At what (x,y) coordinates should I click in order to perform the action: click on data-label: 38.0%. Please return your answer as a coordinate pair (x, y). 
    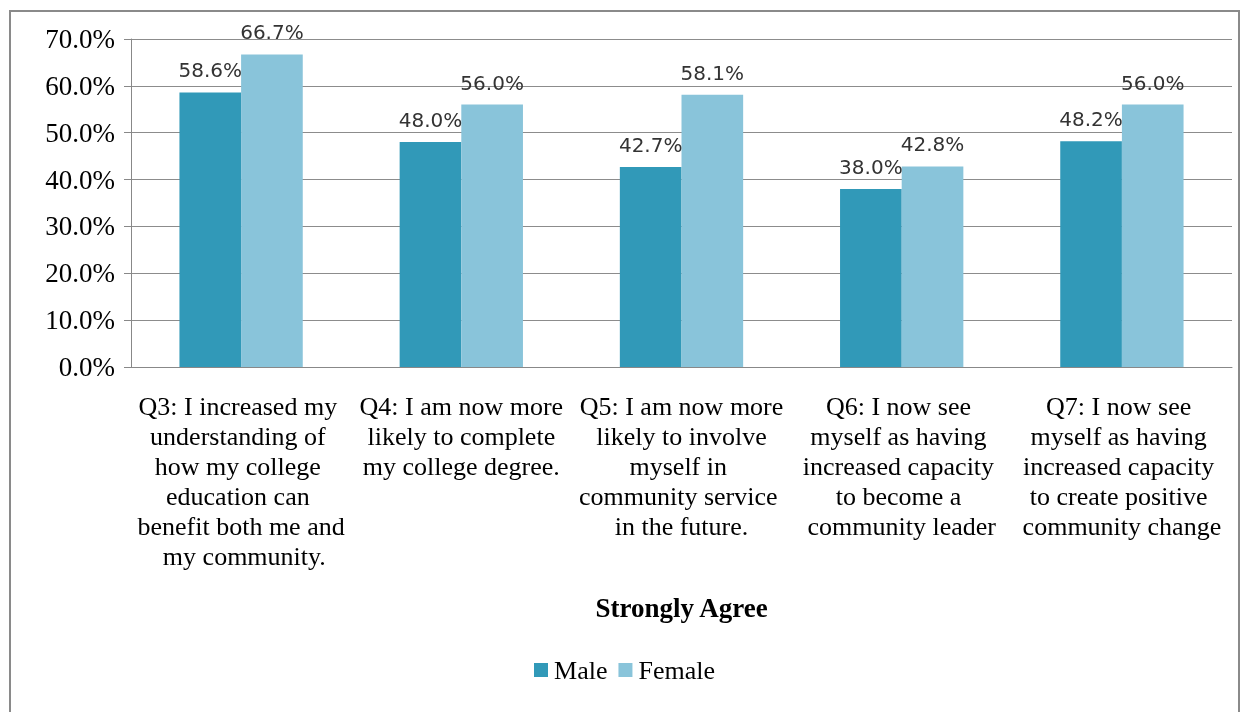
    Looking at the image, I should click on (871, 166).